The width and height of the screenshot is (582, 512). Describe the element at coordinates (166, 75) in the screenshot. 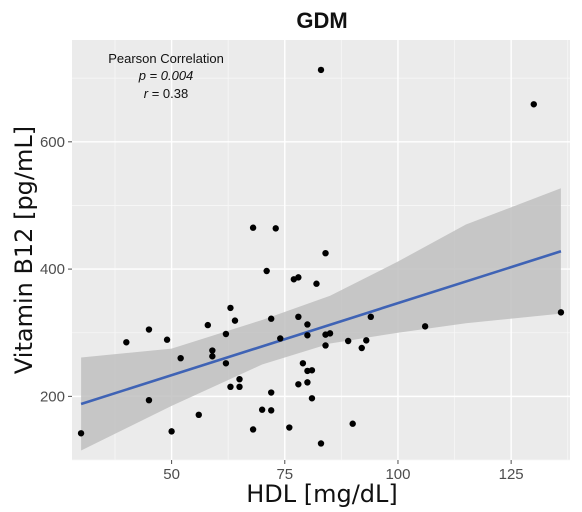

I see `annotation-p-value: p = 0.004` at that location.